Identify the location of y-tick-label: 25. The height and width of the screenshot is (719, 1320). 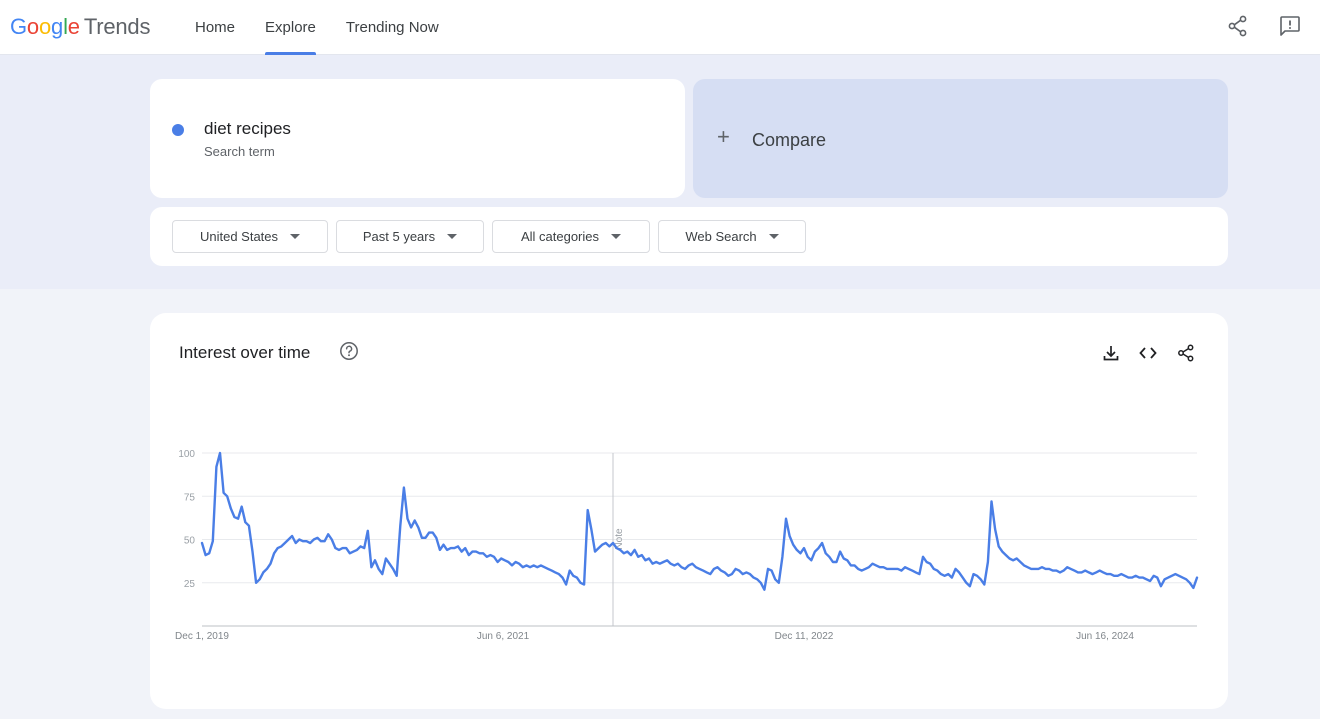
(190, 584).